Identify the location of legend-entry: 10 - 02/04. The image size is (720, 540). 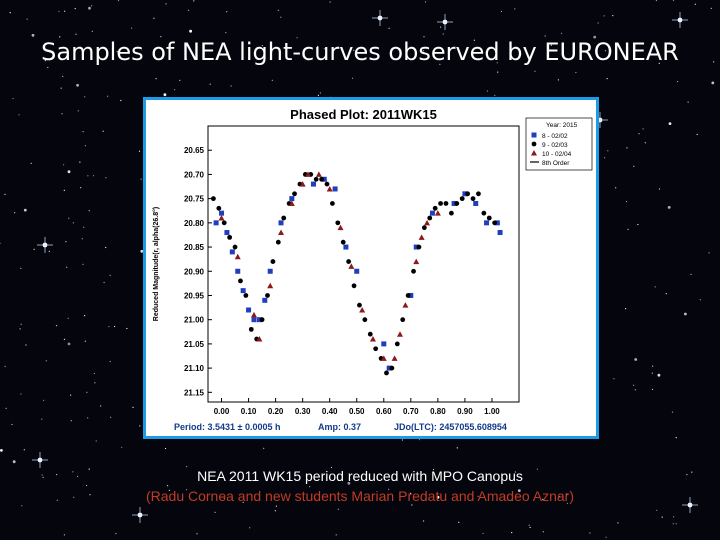
(557, 154).